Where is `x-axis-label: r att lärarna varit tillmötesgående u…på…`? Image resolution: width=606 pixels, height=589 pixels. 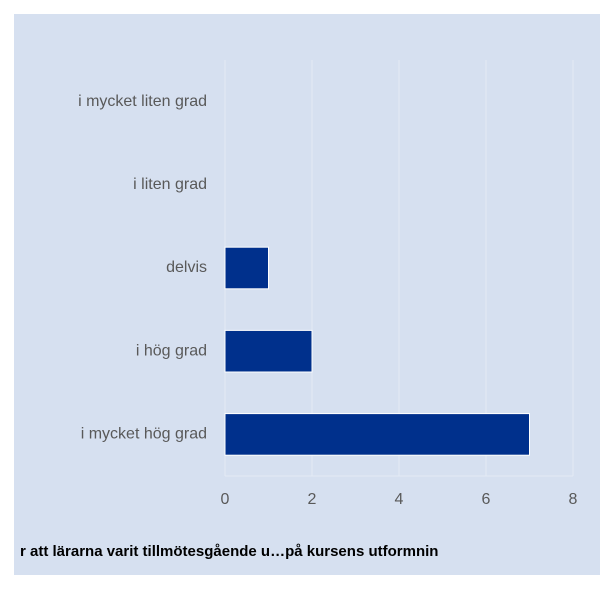 x-axis-label: r att lärarna varit tillmötesgående u…på… is located at coordinates (229, 551).